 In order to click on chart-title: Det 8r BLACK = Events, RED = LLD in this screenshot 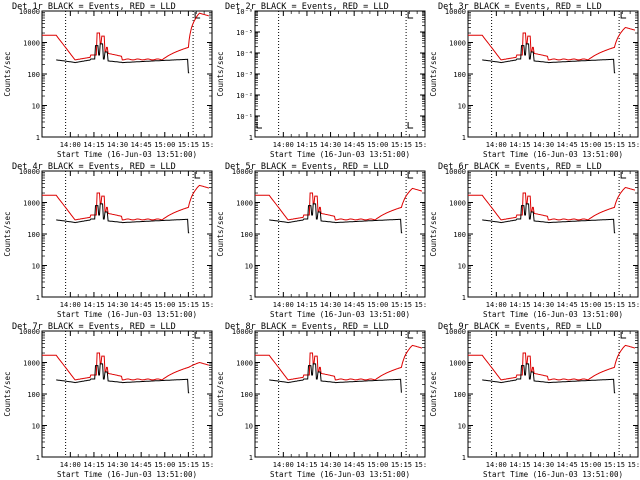, I will do `click(307, 327)`.